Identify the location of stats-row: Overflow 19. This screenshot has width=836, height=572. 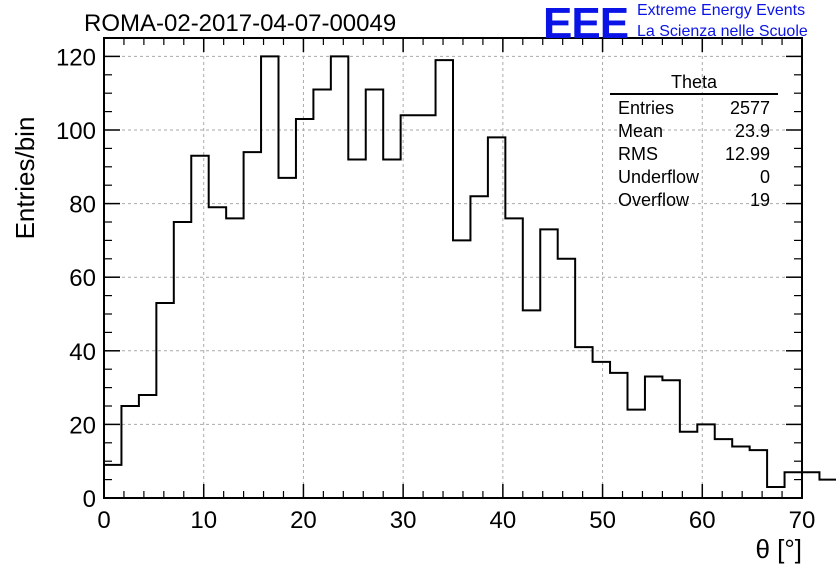
(694, 200).